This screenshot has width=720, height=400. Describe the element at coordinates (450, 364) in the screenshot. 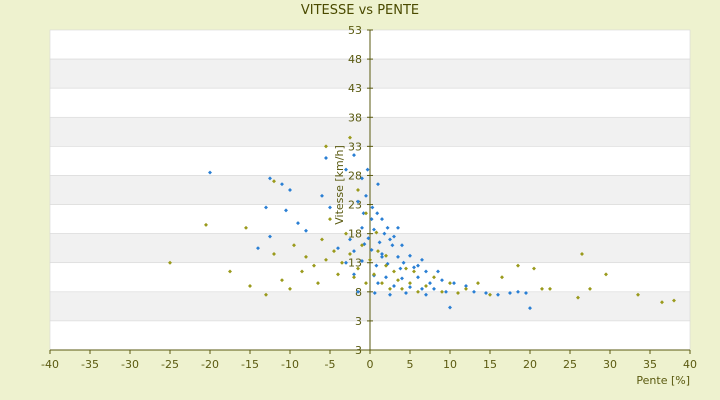

I see `x-tick-label: 10` at that location.